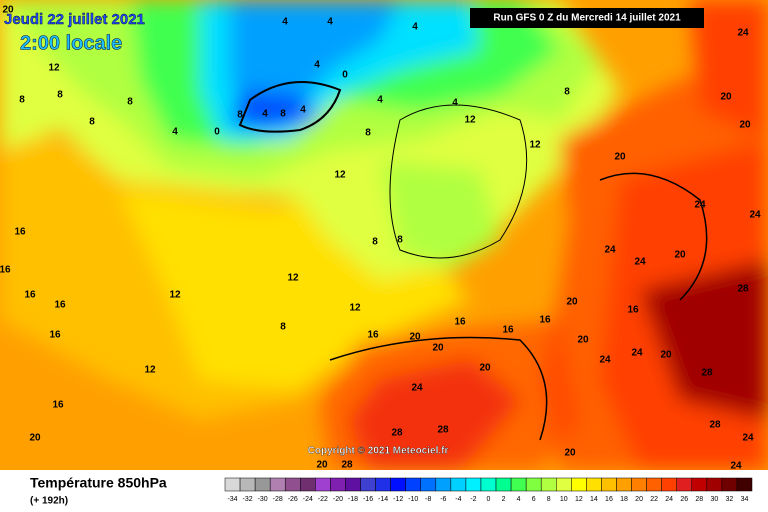 The image size is (768, 512). Describe the element at coordinates (609, 499) in the screenshot. I see `legend-label: 16` at that location.